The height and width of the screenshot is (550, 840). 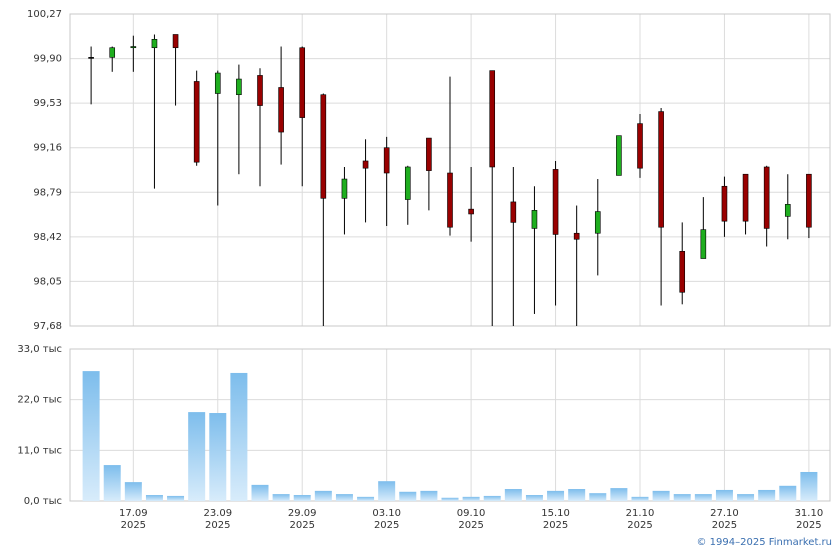 What do you see at coordinates (386, 513) in the screenshot?
I see `x-tick-label: 03.10` at bounding box center [386, 513].